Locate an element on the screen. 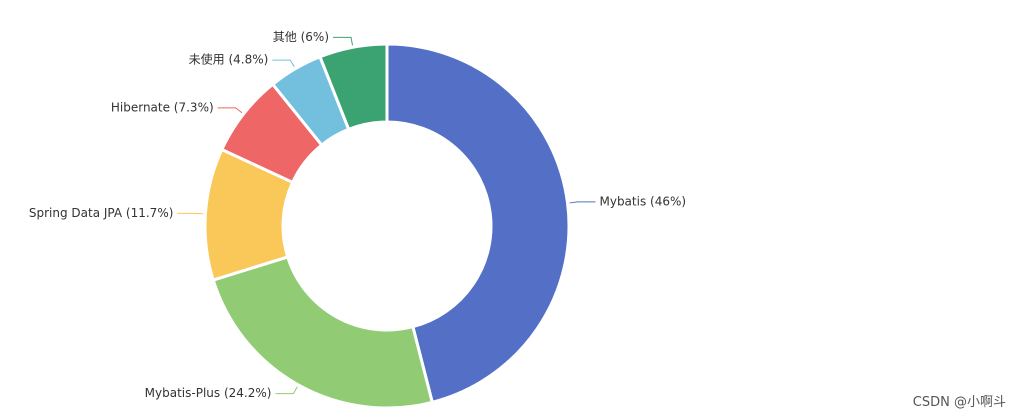 The image size is (1020, 418). slice-label-hibernate: Hibernate (7.3%) is located at coordinates (162, 107).